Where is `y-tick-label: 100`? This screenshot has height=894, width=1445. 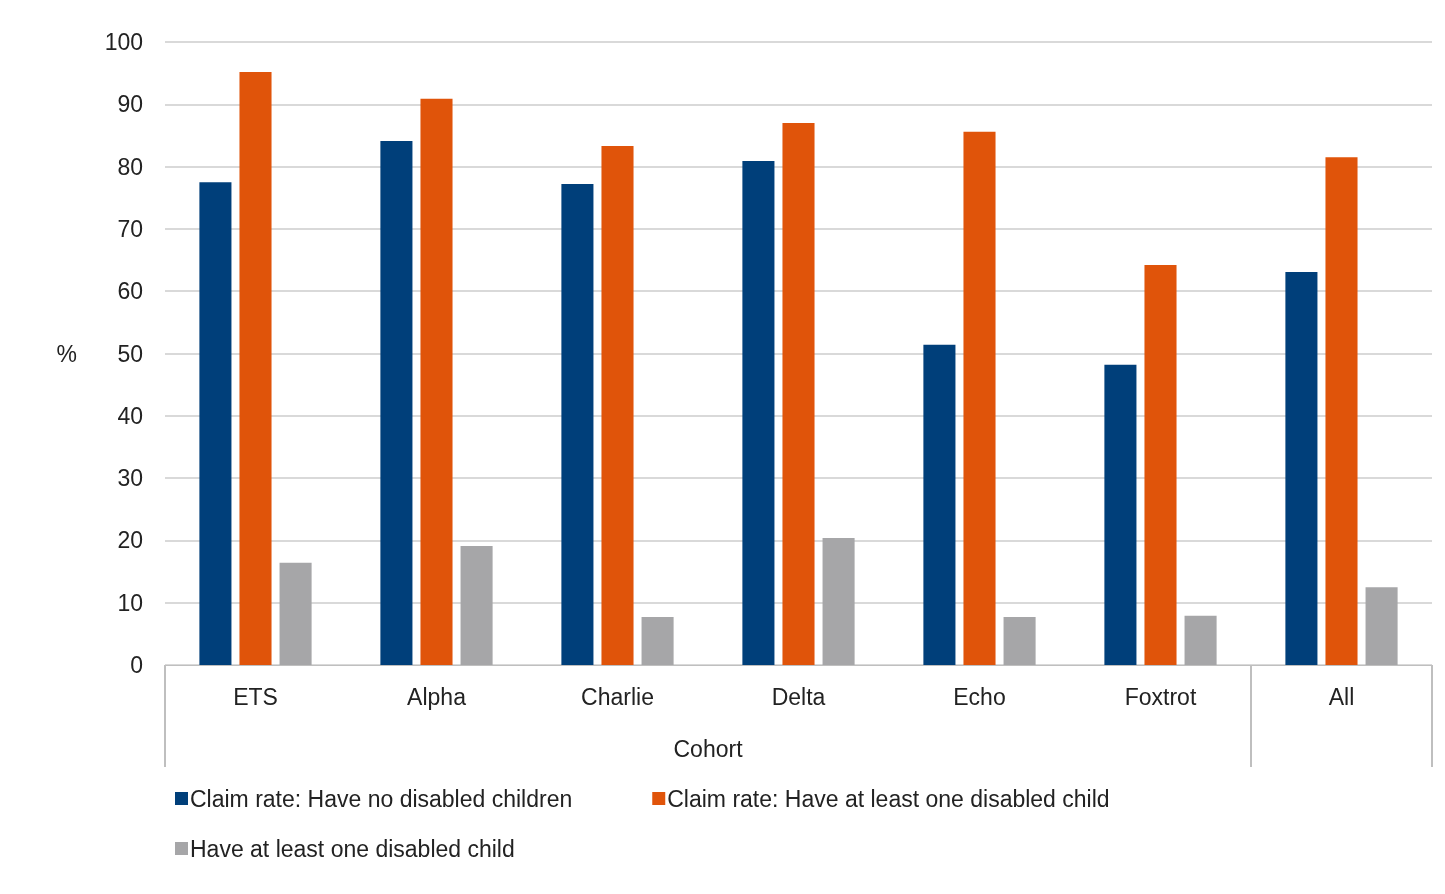 y-tick-label: 100 is located at coordinates (123, 42).